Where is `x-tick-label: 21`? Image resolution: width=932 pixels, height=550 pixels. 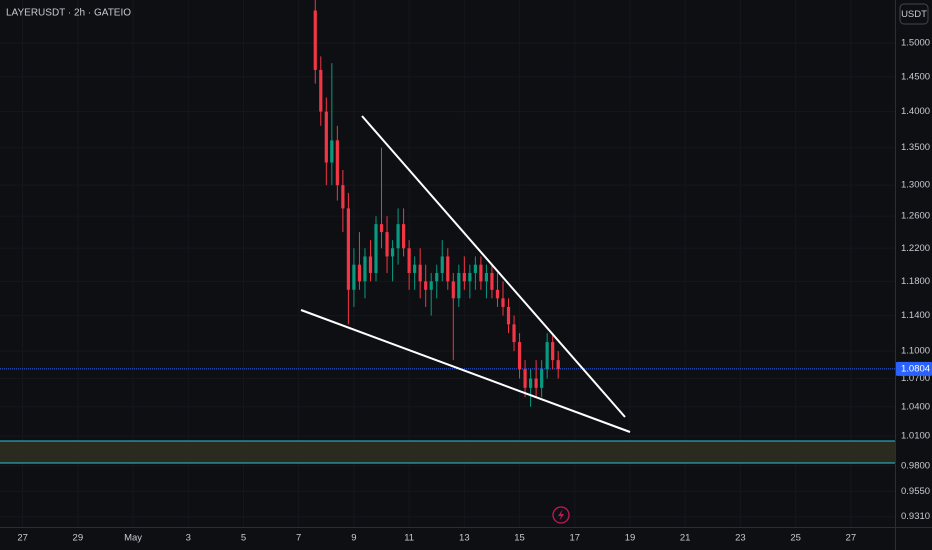
x-tick-label: 21 is located at coordinates (685, 538).